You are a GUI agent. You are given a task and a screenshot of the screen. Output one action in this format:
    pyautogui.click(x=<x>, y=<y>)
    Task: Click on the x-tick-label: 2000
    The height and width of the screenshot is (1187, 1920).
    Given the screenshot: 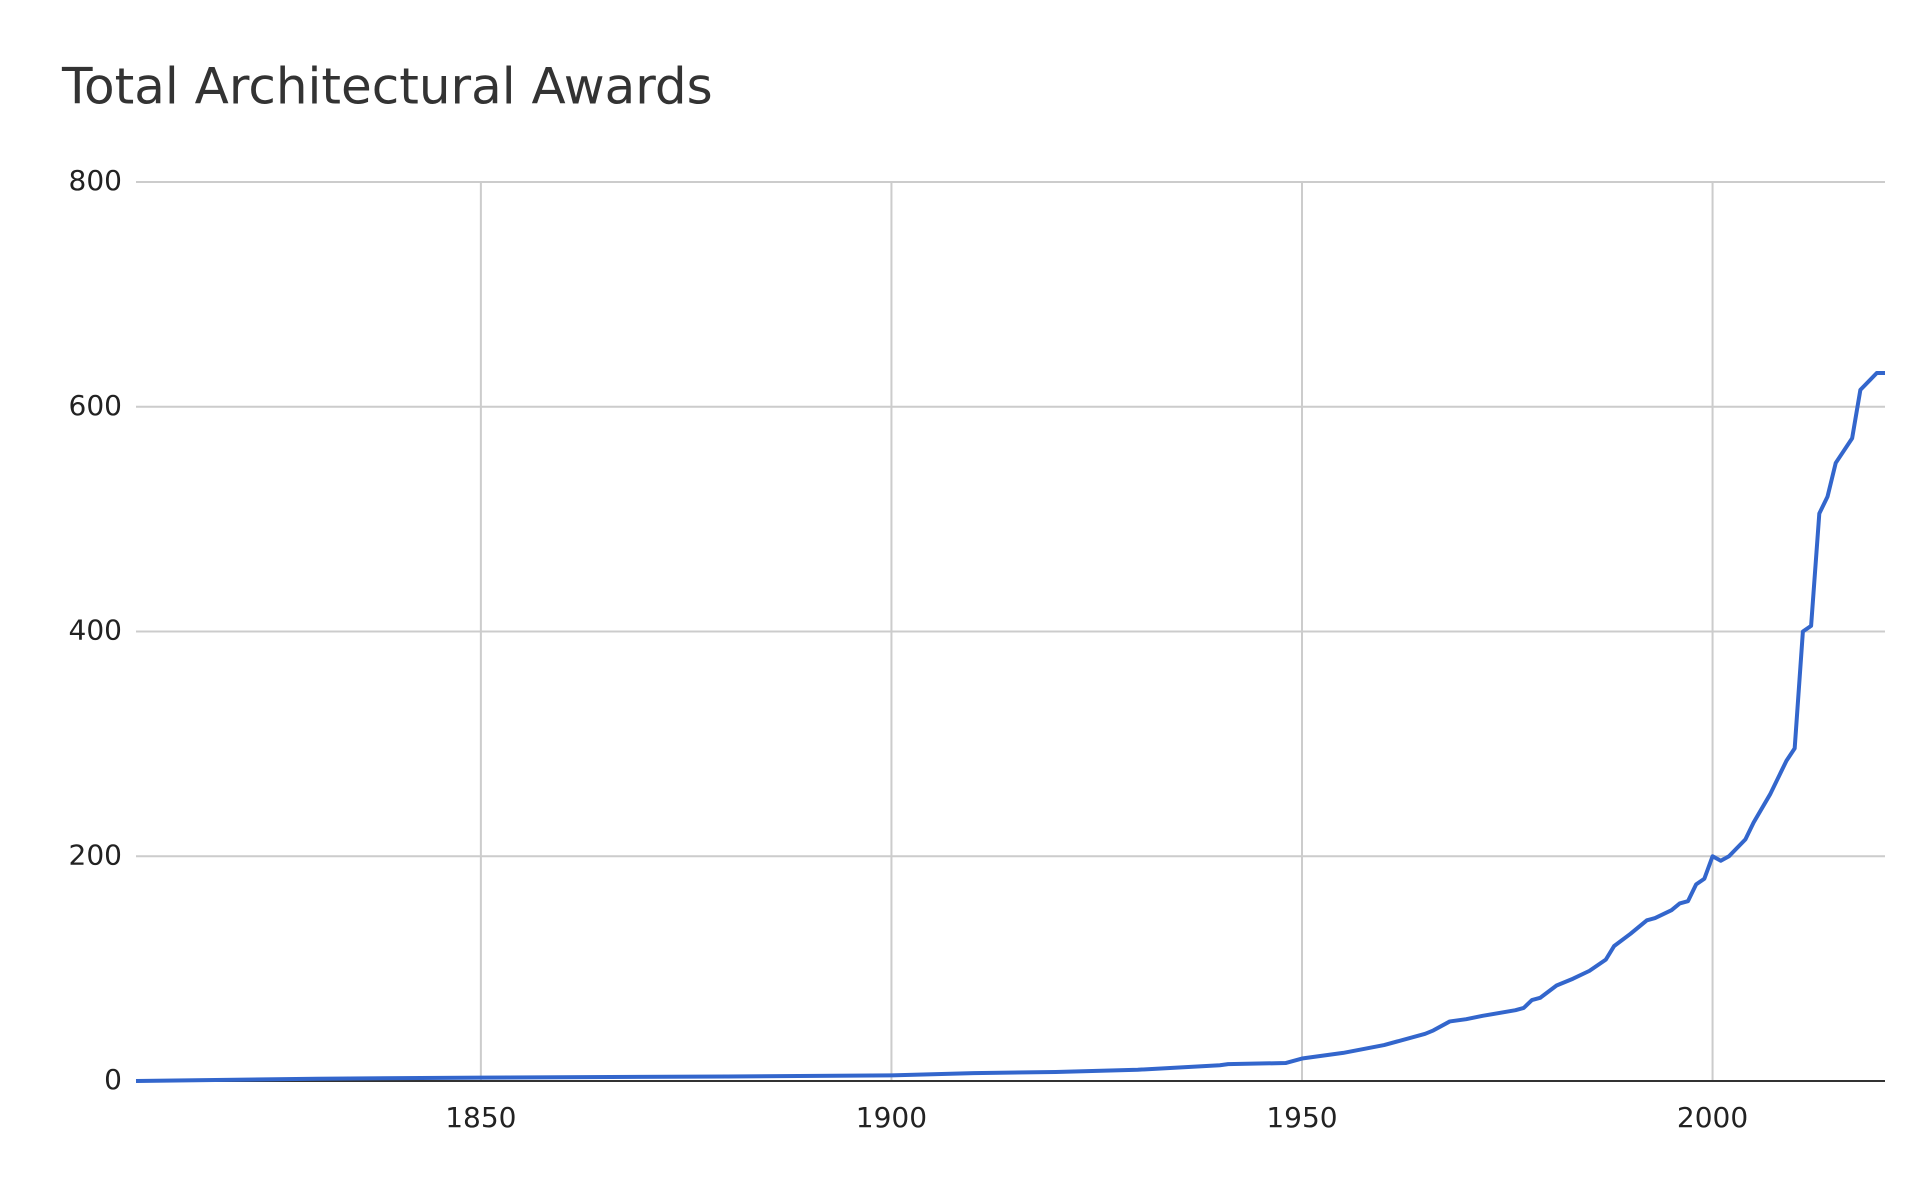 What is the action you would take?
    pyautogui.click(x=1712, y=1117)
    